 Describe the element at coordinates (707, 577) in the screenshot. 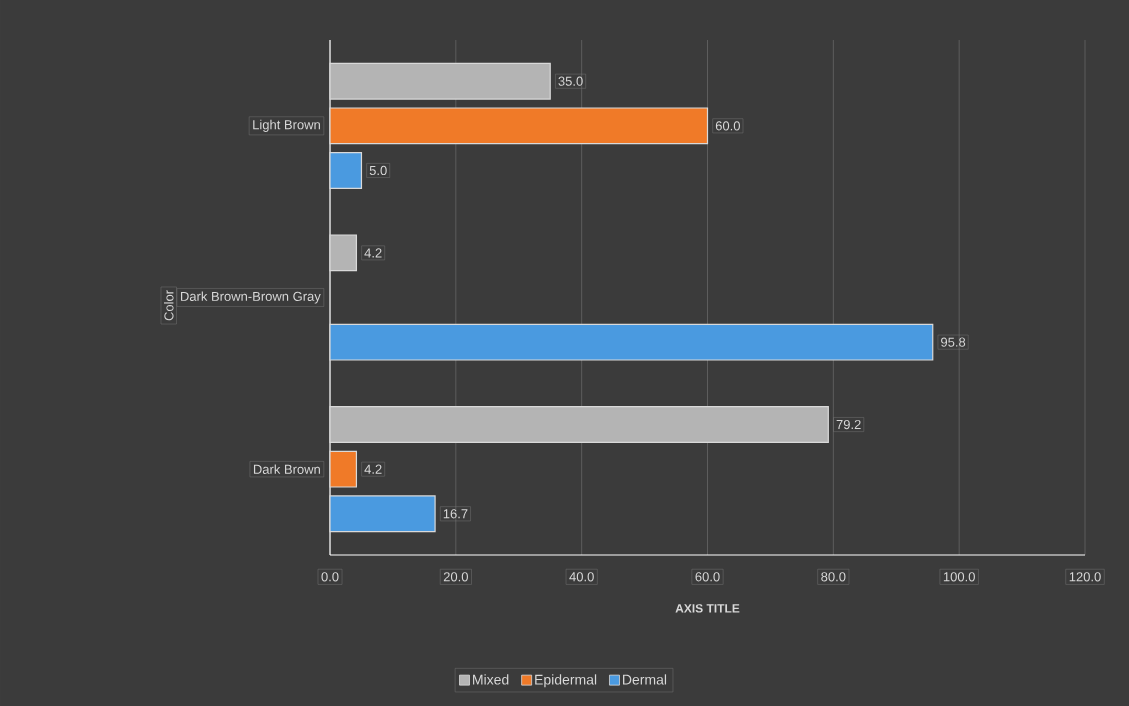

I see `x-tick-label: 60.0` at that location.